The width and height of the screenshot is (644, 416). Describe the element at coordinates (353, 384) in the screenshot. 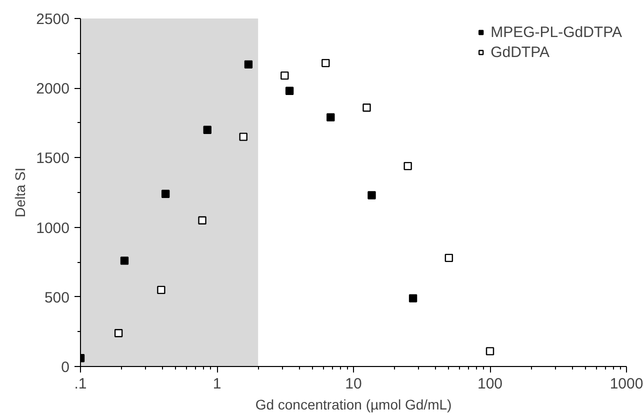

I see `x-tick-label: 10` at that location.